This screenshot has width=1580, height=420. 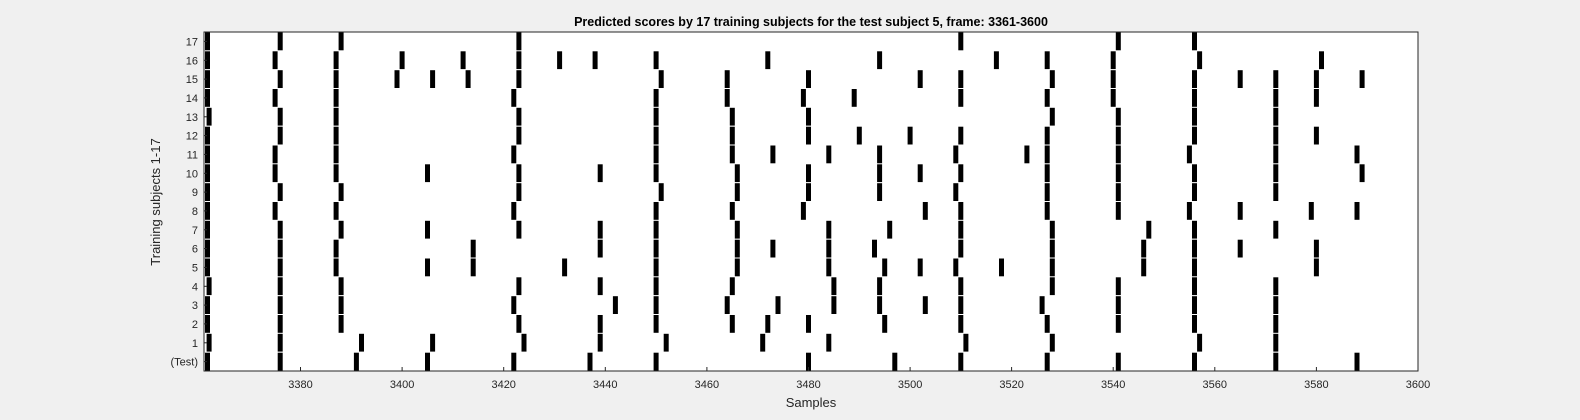 I want to click on y-tick-label: 7, so click(x=195, y=231).